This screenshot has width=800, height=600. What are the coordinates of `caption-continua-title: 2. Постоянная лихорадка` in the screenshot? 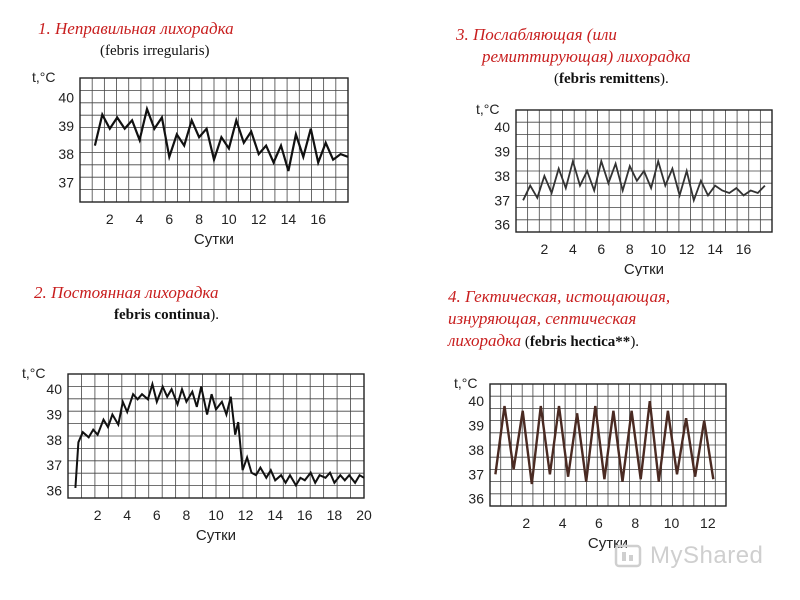 It's located at (126, 292).